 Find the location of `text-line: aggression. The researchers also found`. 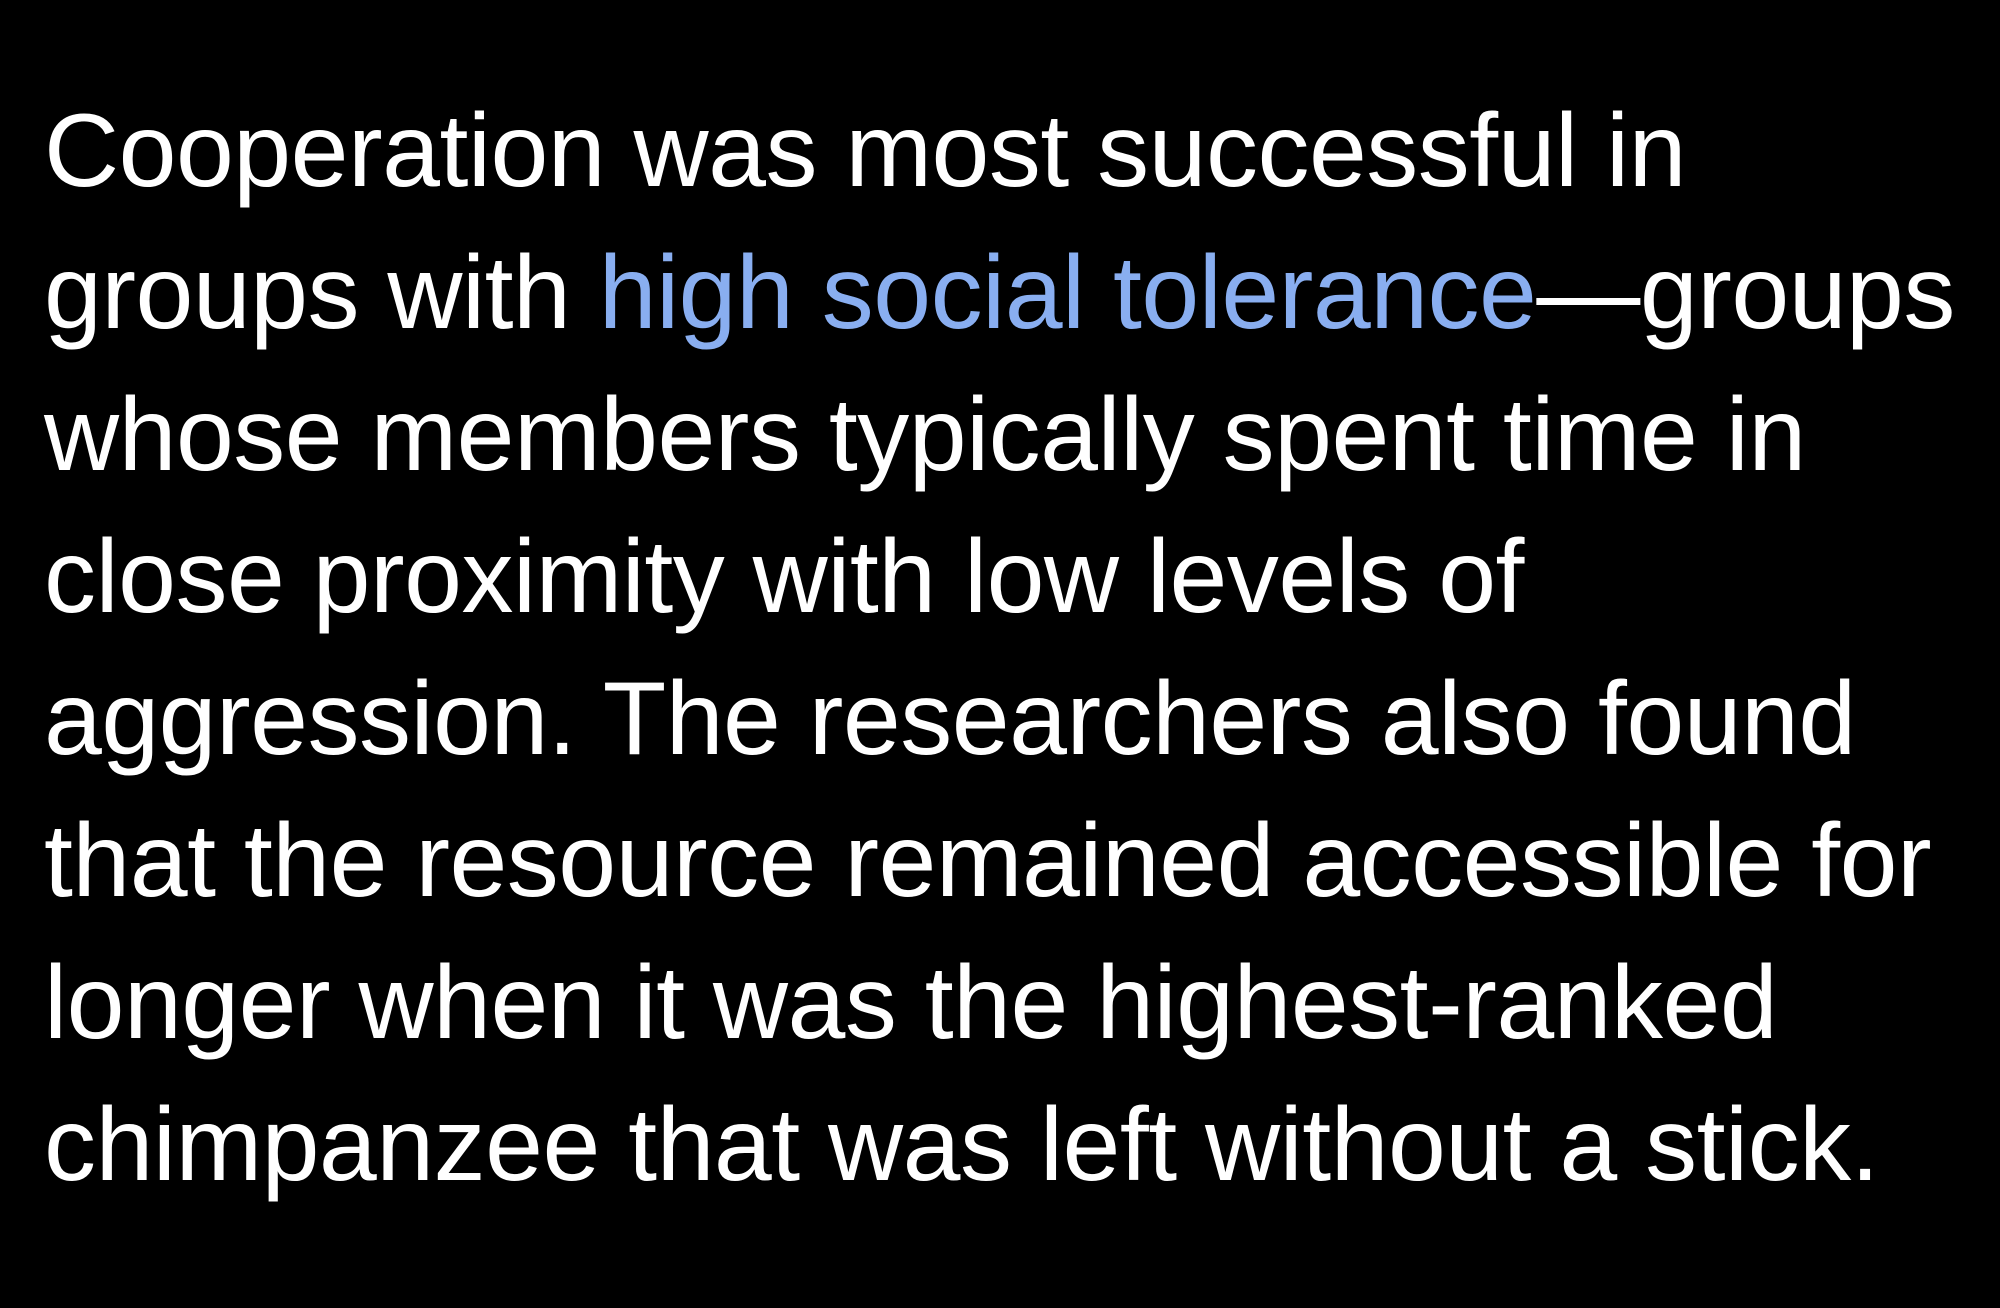

text-line: aggression. The researchers also found is located at coordinates (950, 719).